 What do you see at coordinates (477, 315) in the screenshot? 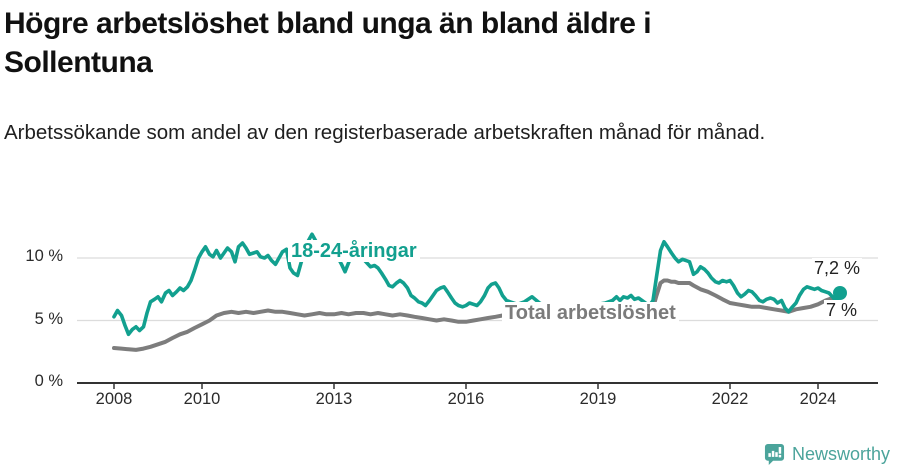
I see `series-line-total` at bounding box center [477, 315].